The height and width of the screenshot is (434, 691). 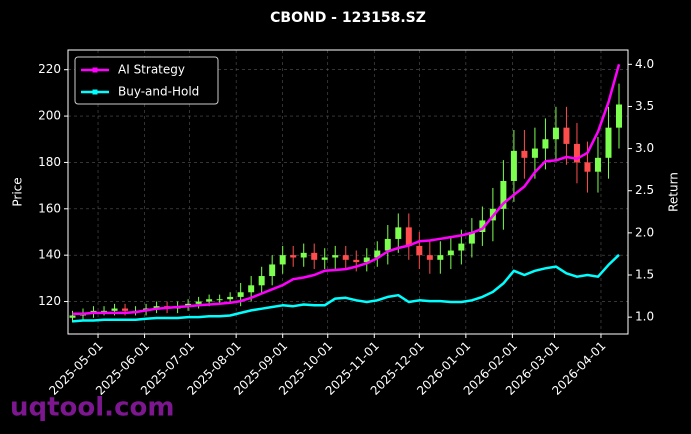 What do you see at coordinates (49, 69) in the screenshot?
I see `y-tick-label: 220` at bounding box center [49, 69].